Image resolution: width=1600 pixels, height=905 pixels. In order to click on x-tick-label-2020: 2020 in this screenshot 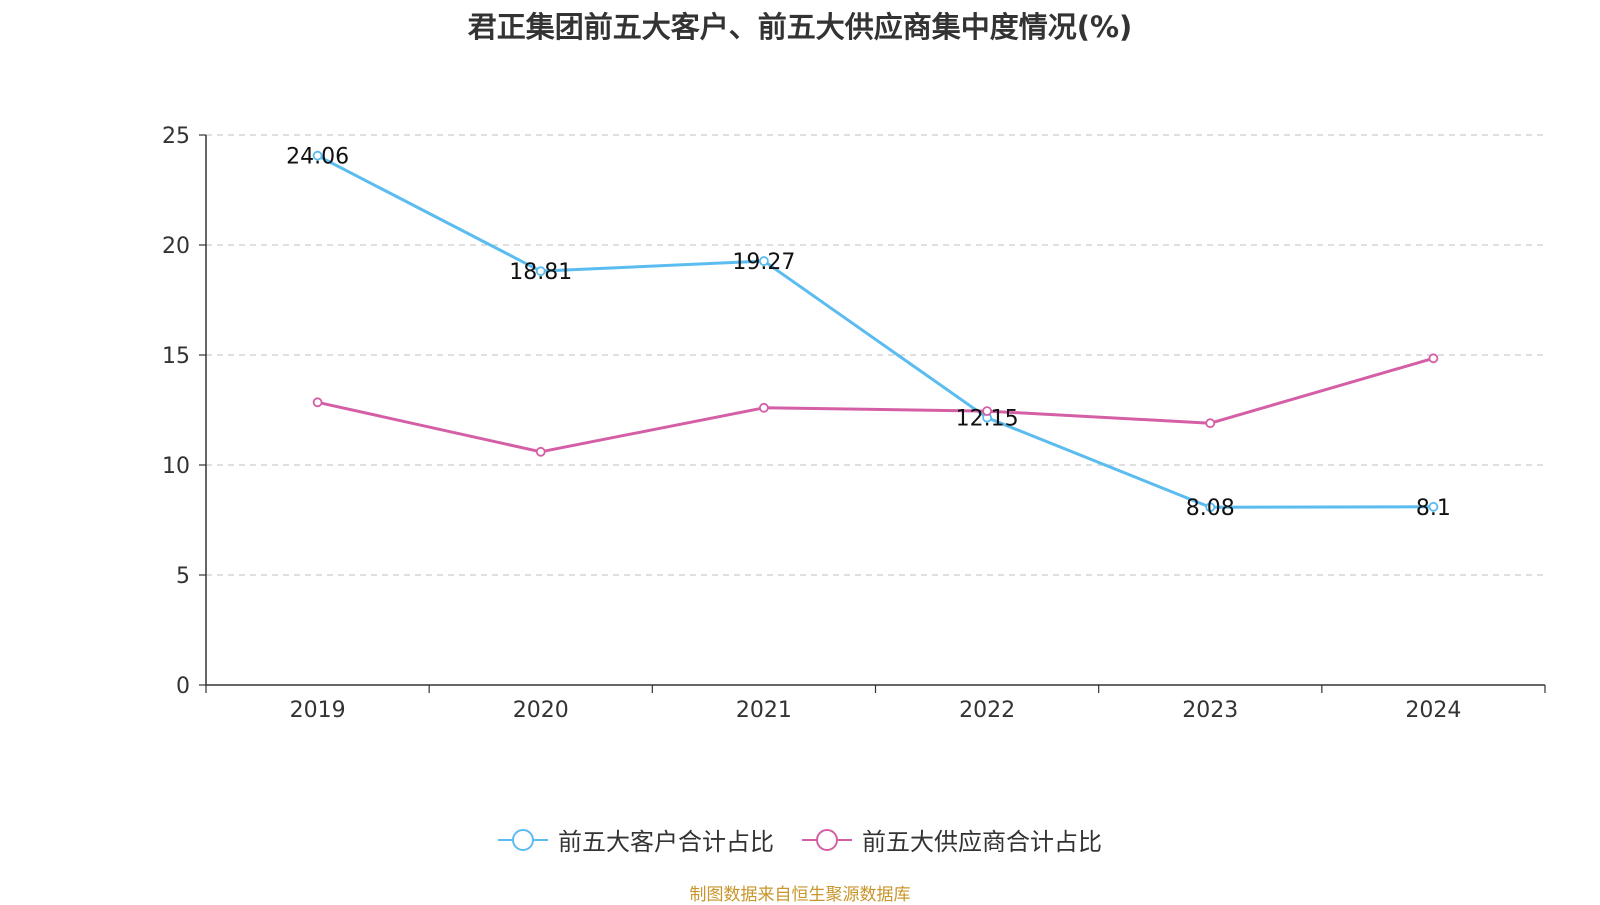, I will do `click(541, 710)`.